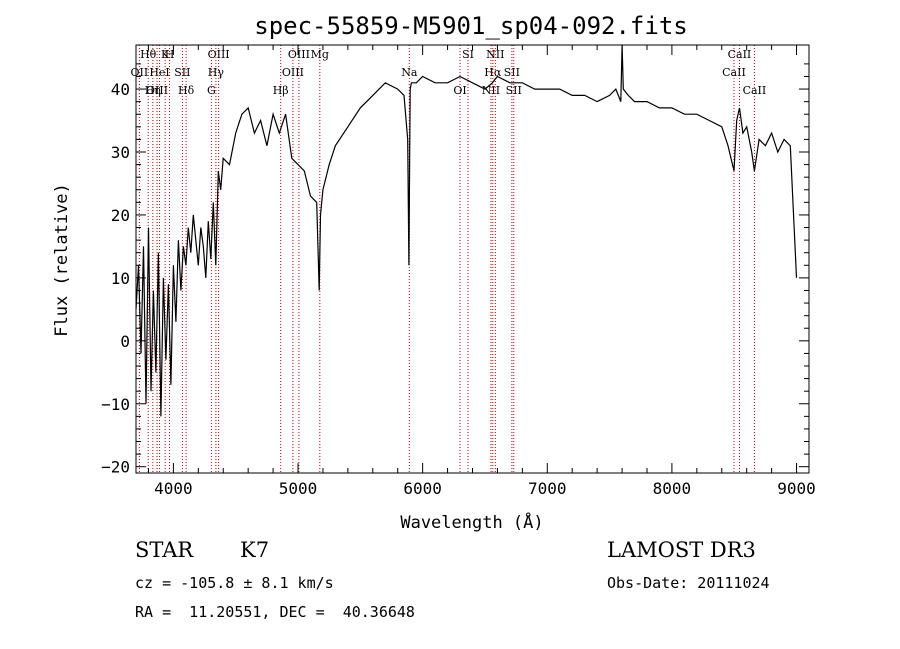  What do you see at coordinates (281, 90) in the screenshot?
I see `line-marker-label: Hβ` at bounding box center [281, 90].